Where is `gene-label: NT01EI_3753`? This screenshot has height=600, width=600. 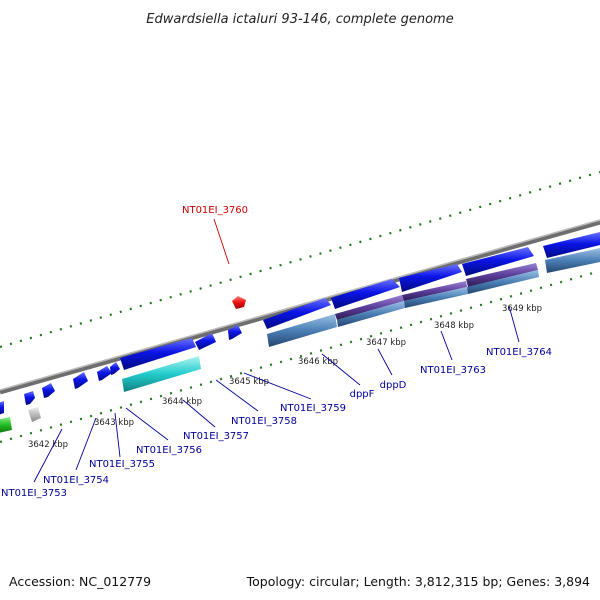
gene-label: NT01EI_3753 is located at coordinates (34, 493).